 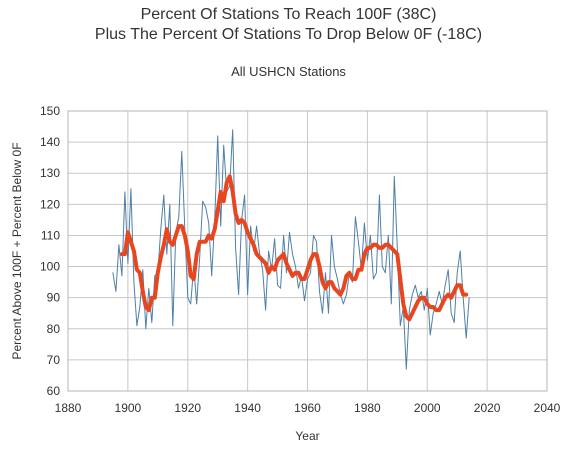 What do you see at coordinates (50, 204) in the screenshot?
I see `y-tick-label: 120` at bounding box center [50, 204].